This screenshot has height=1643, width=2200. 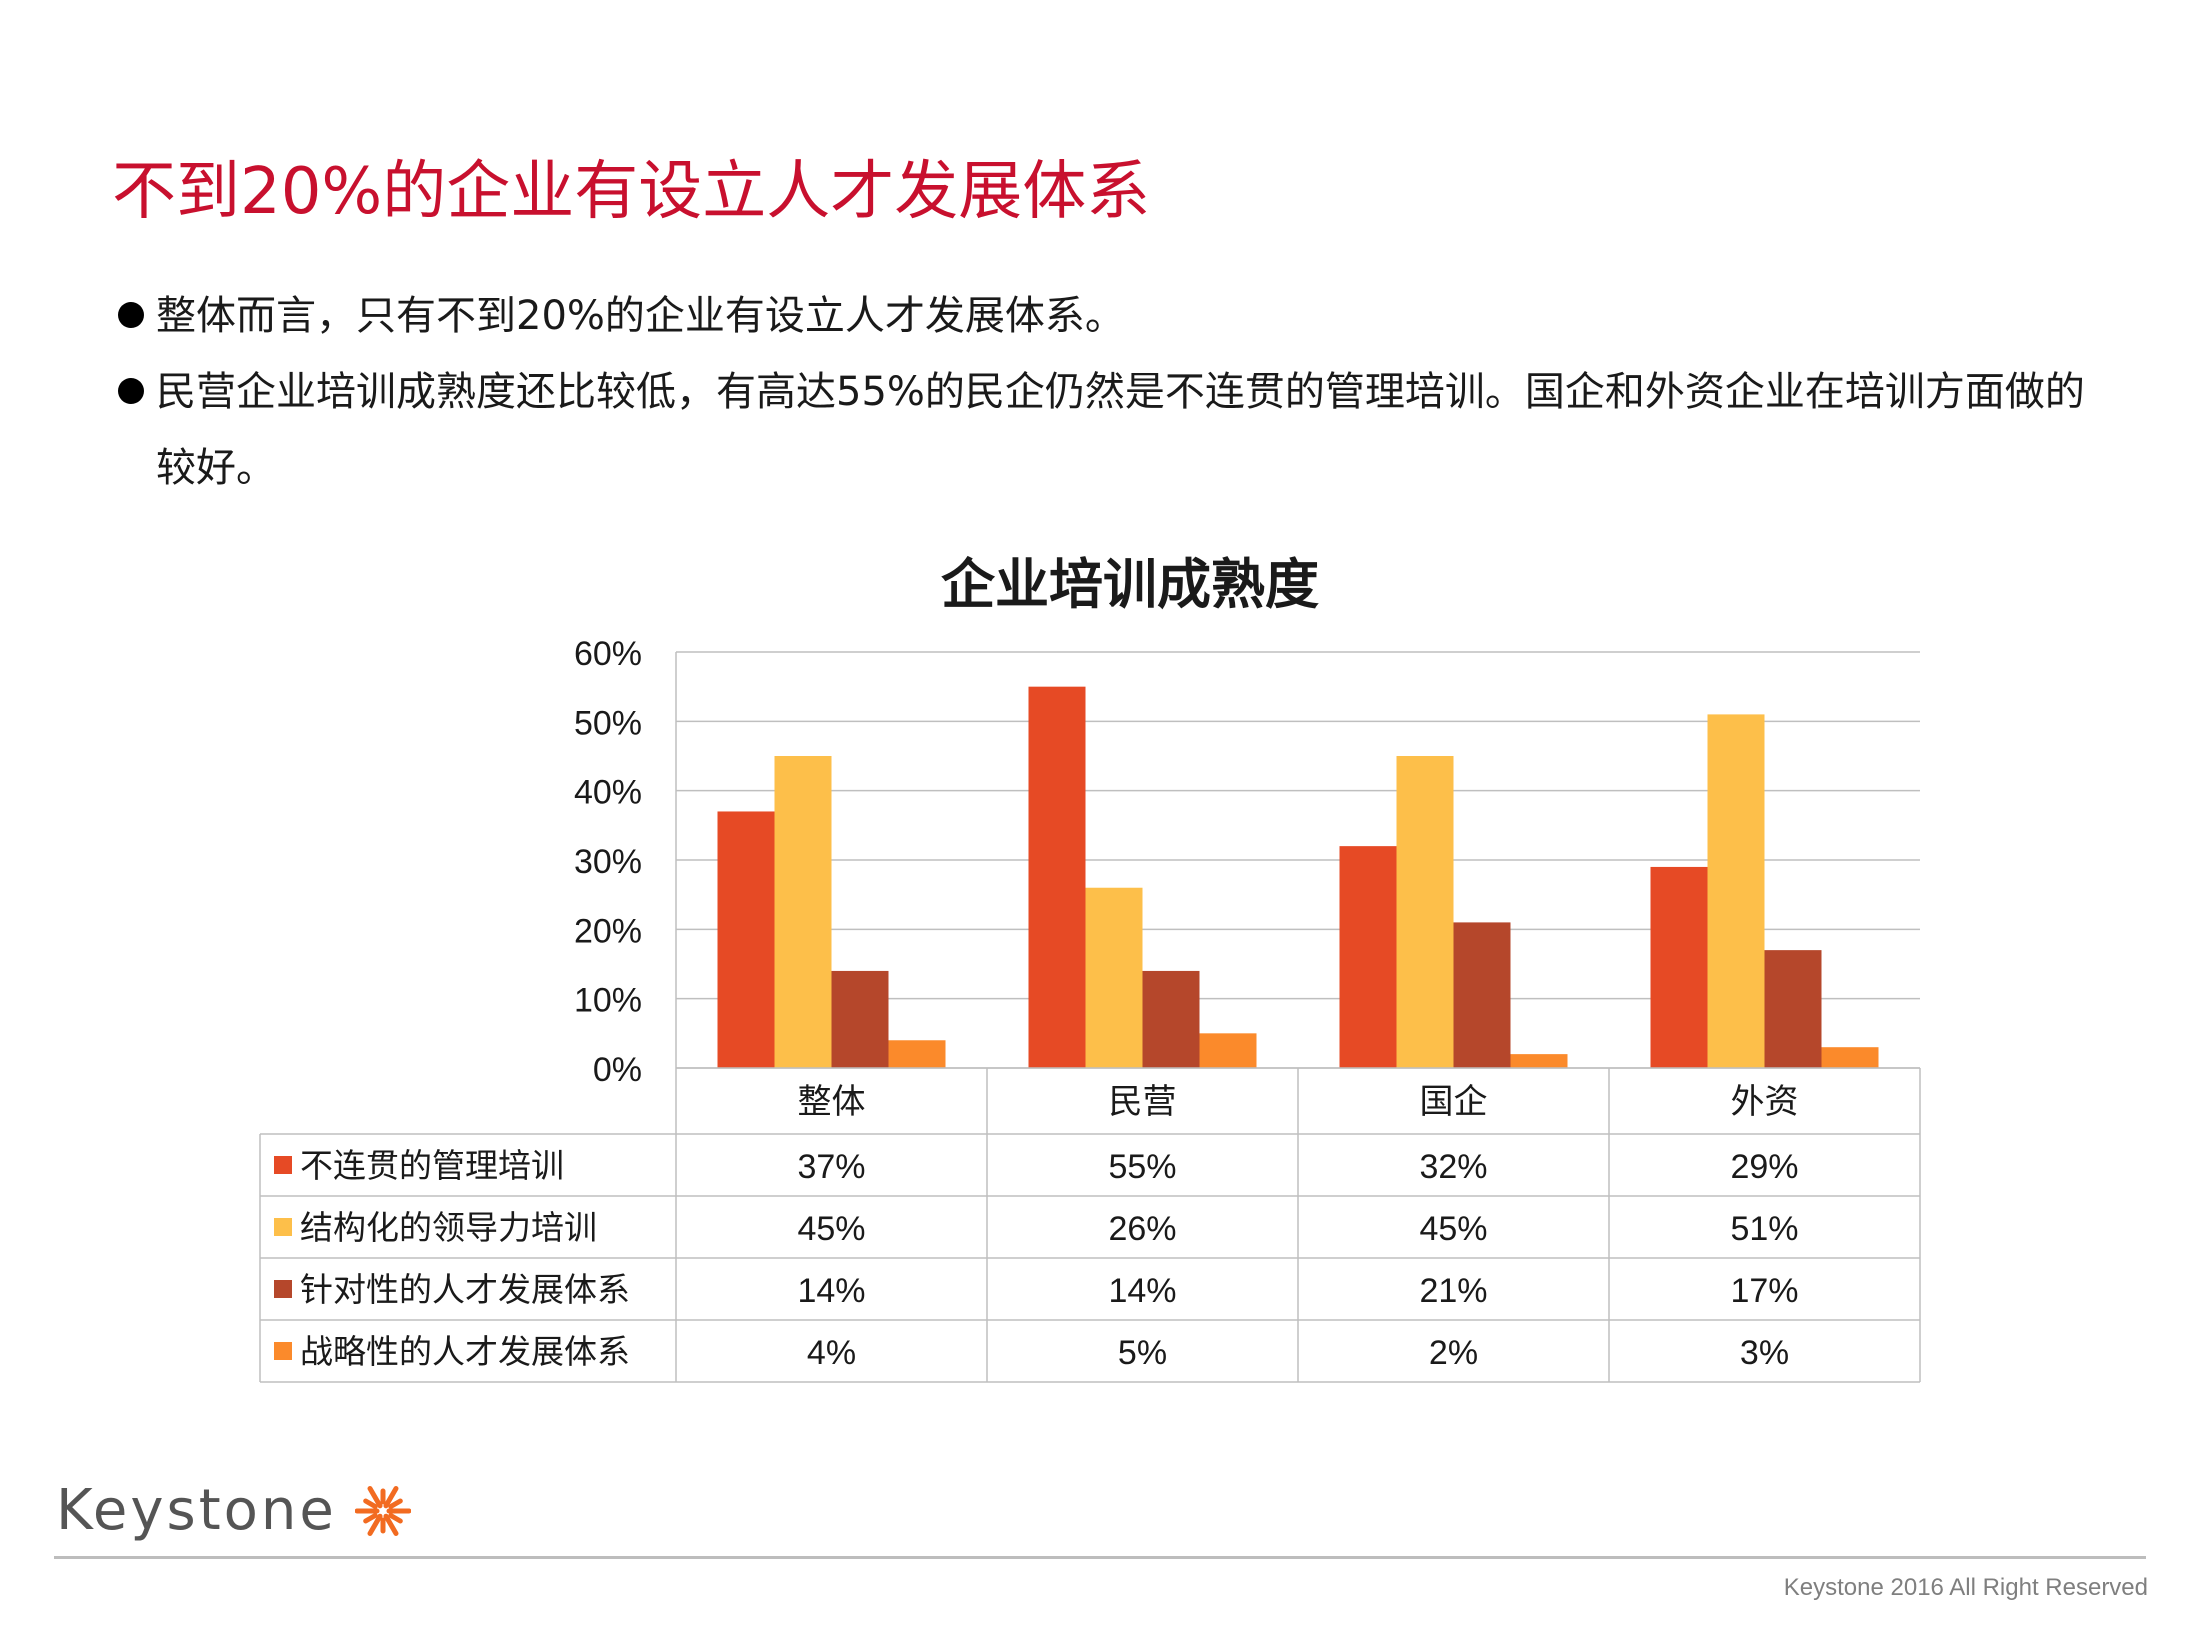 I want to click on x-tick-label: 国企, so click(x=1454, y=1102).